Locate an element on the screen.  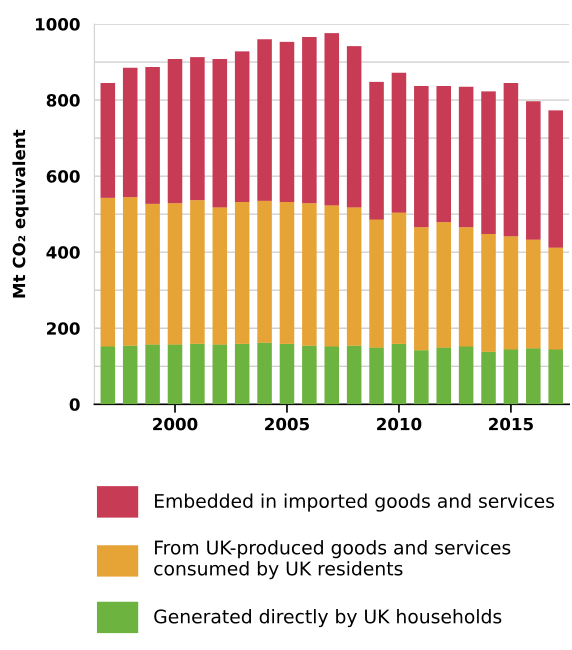
legend-label: Embedded in imported goods and services is located at coordinates (354, 502).